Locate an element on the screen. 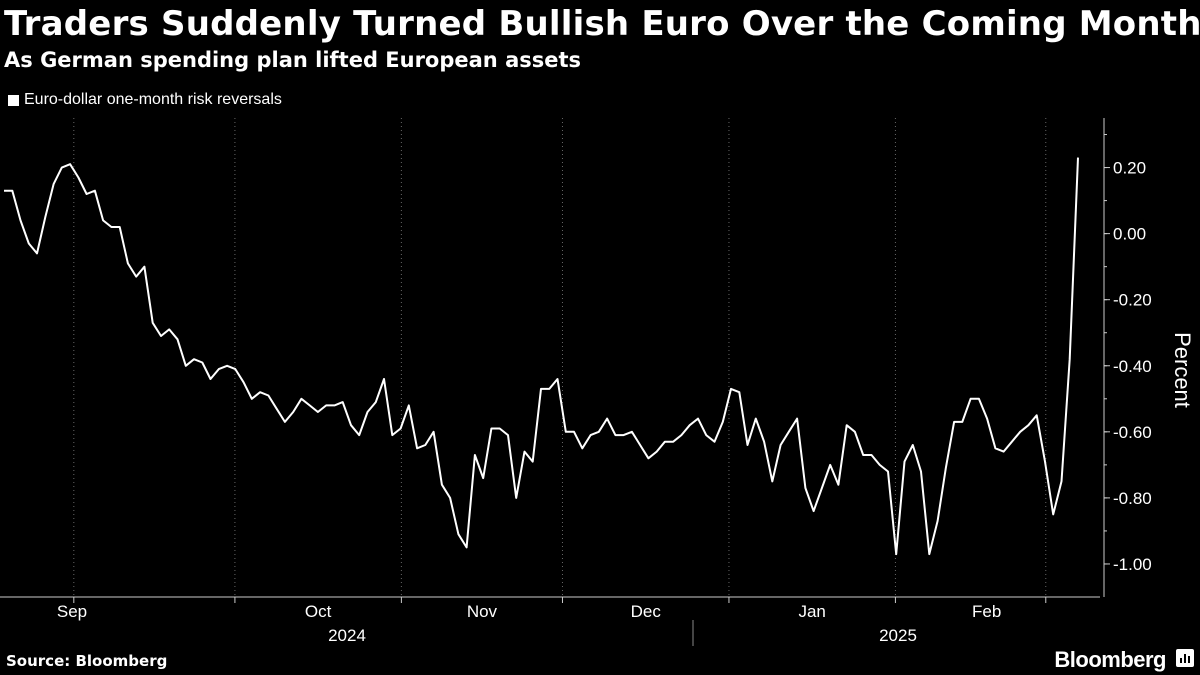  y-tick-label: -0.80 is located at coordinates (1132, 498).